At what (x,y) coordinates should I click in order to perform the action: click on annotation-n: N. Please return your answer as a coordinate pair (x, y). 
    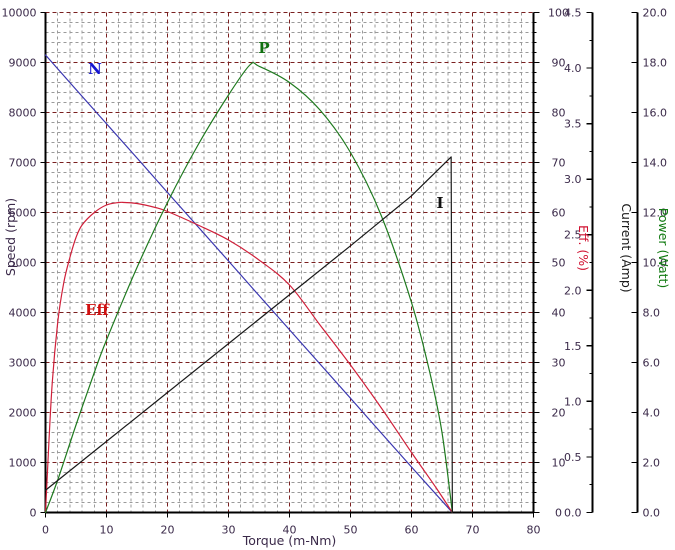
    Looking at the image, I should click on (95, 69).